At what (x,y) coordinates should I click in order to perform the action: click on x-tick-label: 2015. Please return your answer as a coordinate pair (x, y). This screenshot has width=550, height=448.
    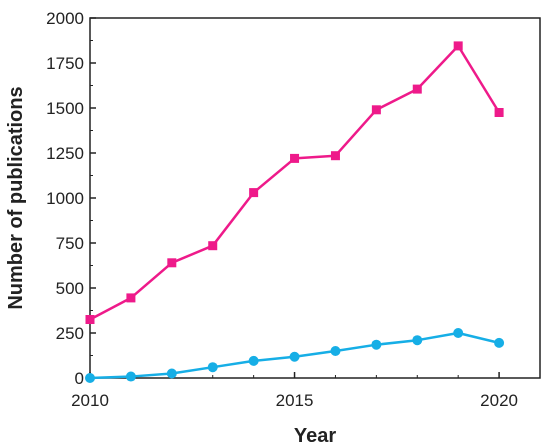
    Looking at the image, I should click on (295, 400).